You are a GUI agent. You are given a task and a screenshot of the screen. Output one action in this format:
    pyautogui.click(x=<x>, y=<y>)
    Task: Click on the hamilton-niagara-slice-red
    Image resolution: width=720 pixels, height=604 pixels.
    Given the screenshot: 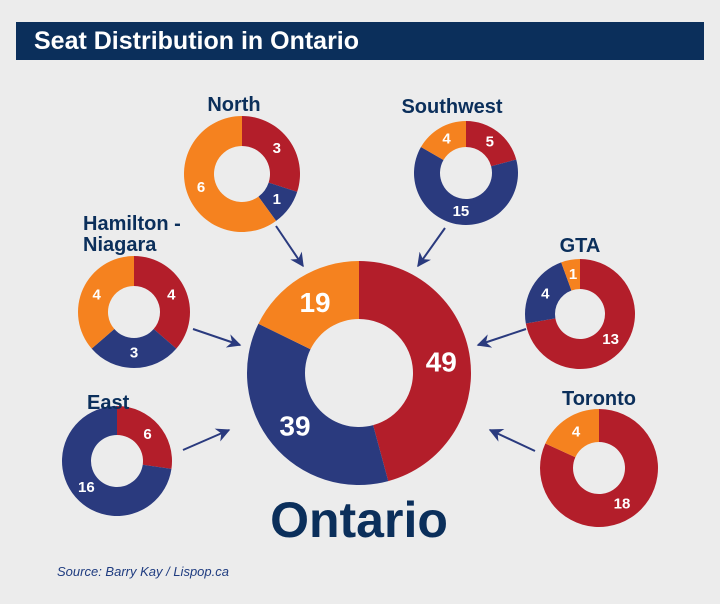 What is the action you would take?
    pyautogui.click(x=162, y=302)
    